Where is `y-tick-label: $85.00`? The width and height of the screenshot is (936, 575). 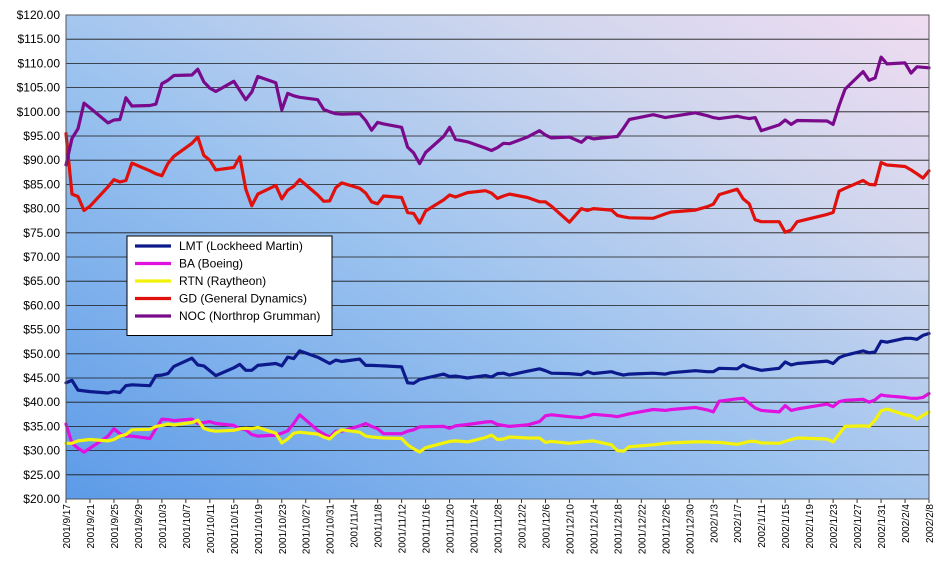
y-tick-label: $85.00 is located at coordinates (41, 184).